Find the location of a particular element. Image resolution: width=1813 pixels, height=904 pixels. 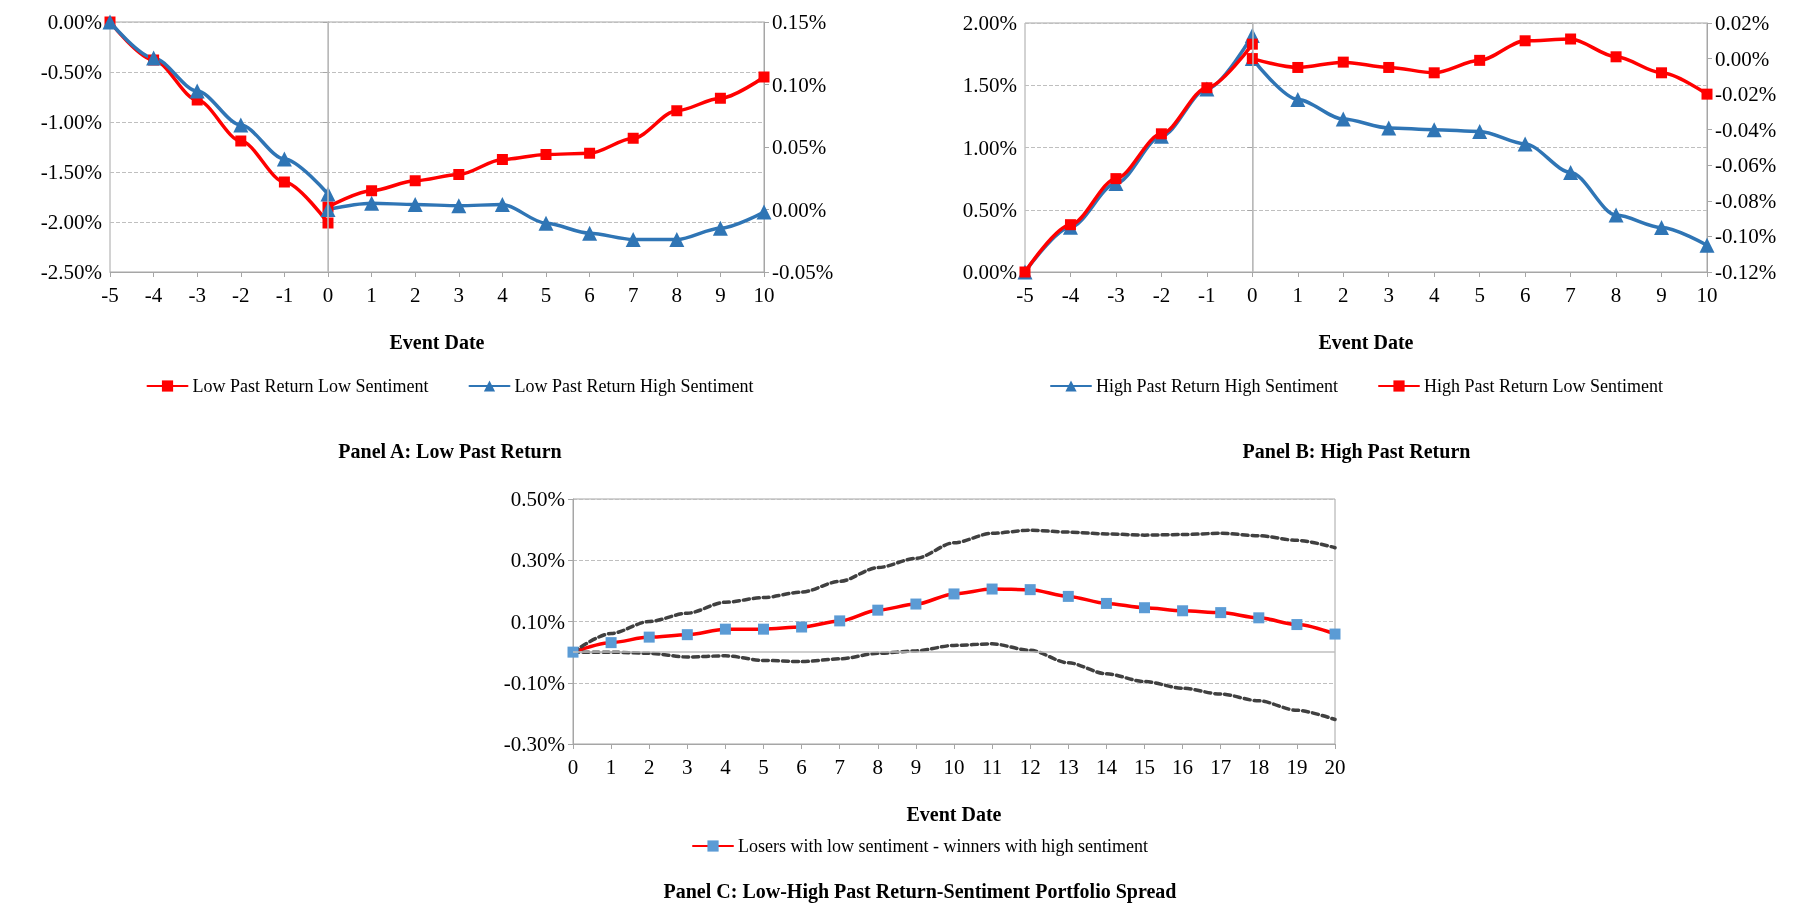

y2-tick-label: 0.02% is located at coordinates (1742, 23).